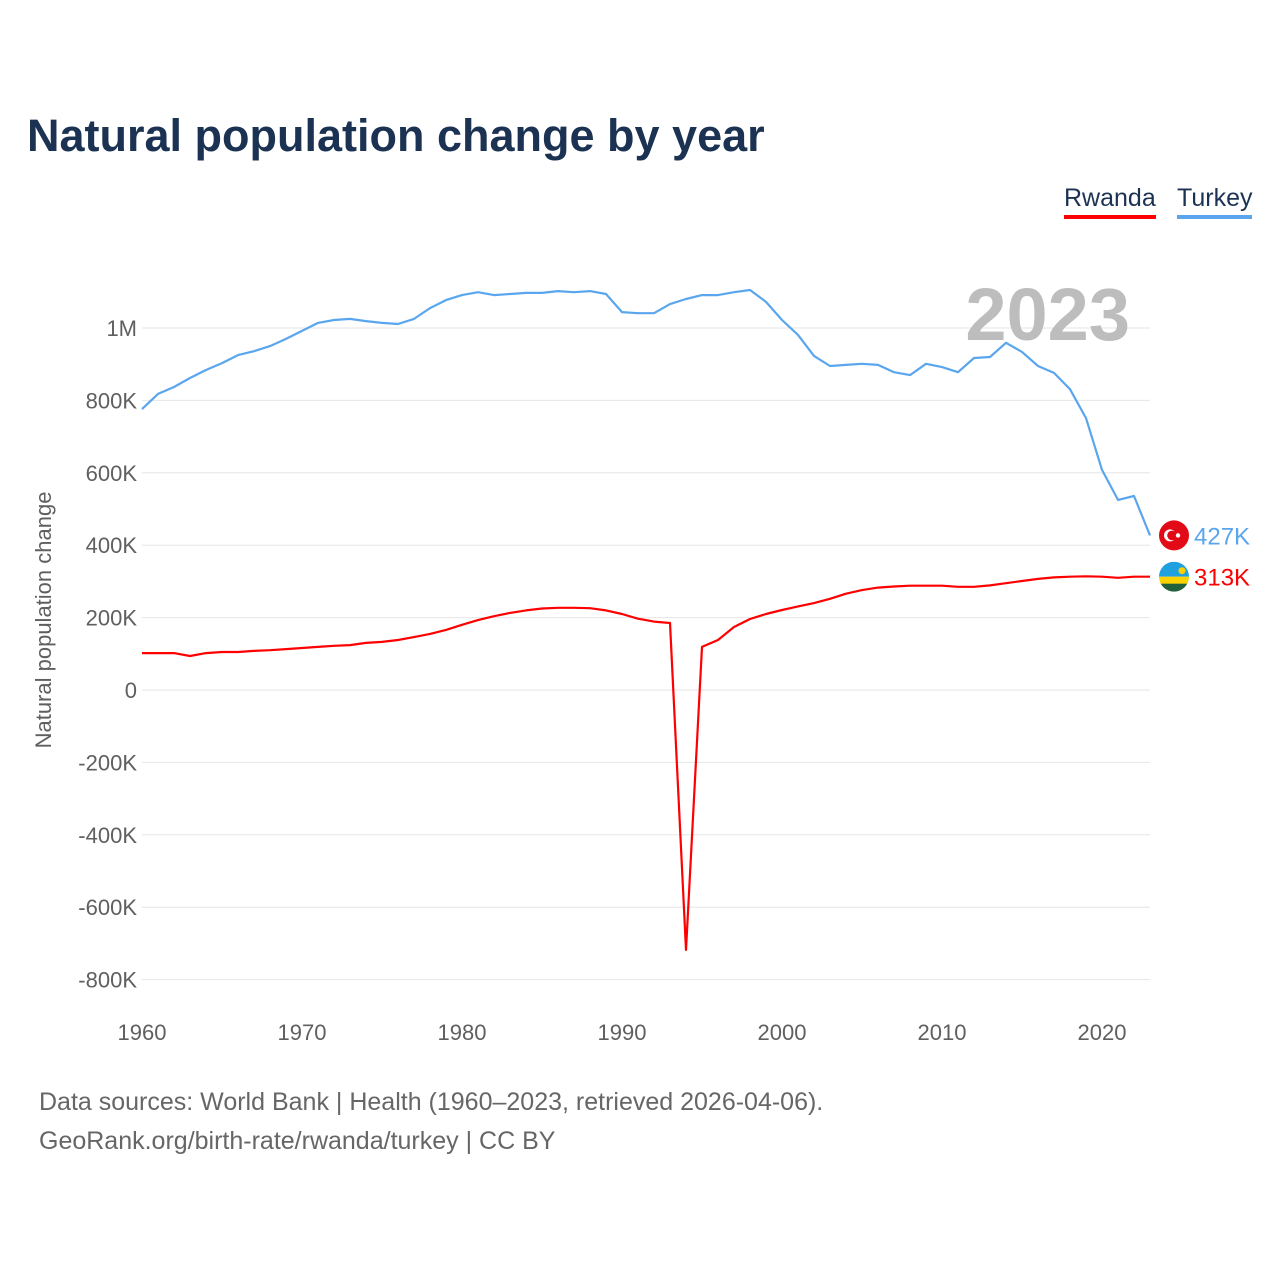  I want to click on x-tick-label: 1970, so click(302, 1032).